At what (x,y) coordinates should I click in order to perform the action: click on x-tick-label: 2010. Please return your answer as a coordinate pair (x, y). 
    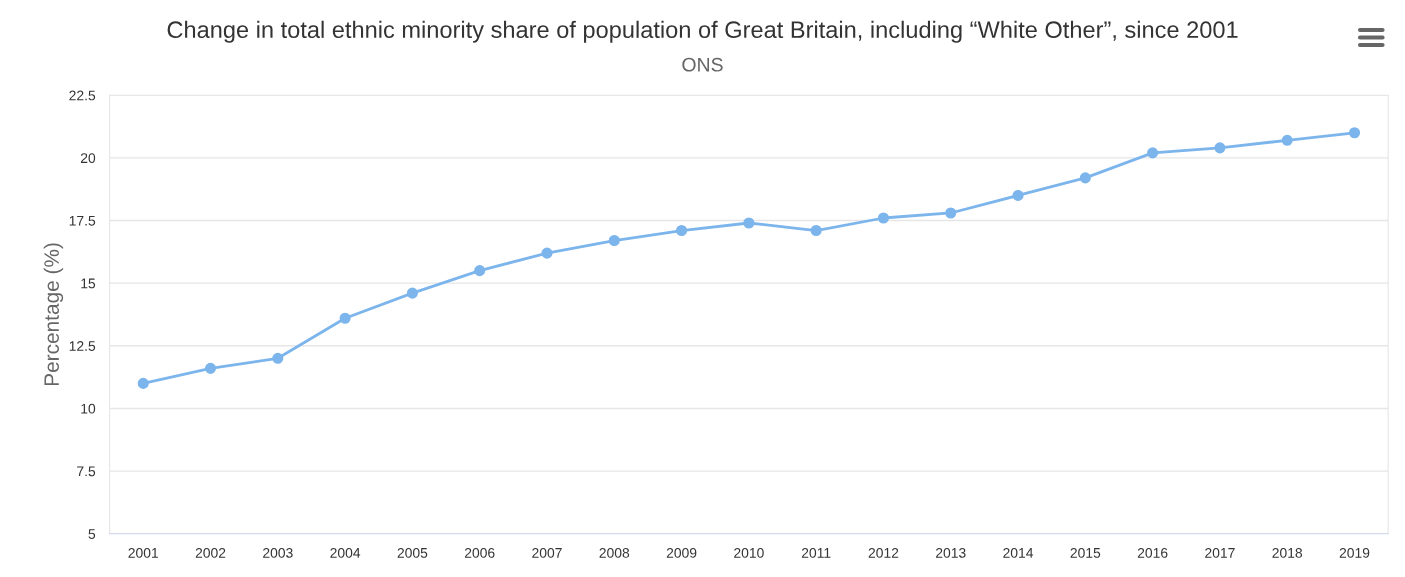
    Looking at the image, I should click on (749, 552).